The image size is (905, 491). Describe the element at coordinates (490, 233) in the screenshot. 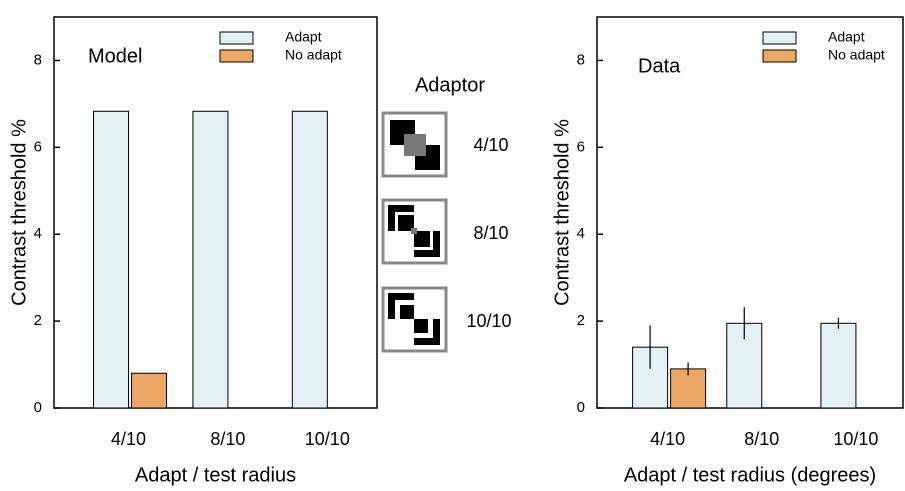

I see `adaptor-label: 8/10` at that location.